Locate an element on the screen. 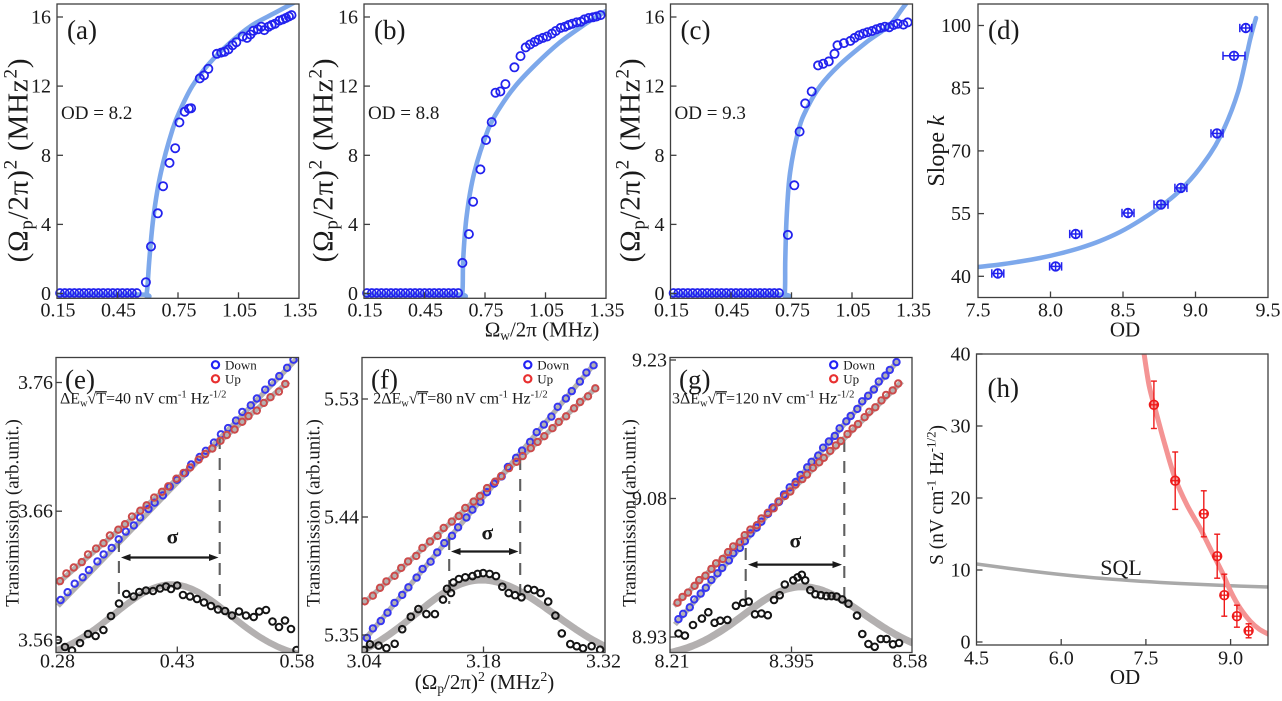  svg-text: 8.21 is located at coordinates (672, 662).